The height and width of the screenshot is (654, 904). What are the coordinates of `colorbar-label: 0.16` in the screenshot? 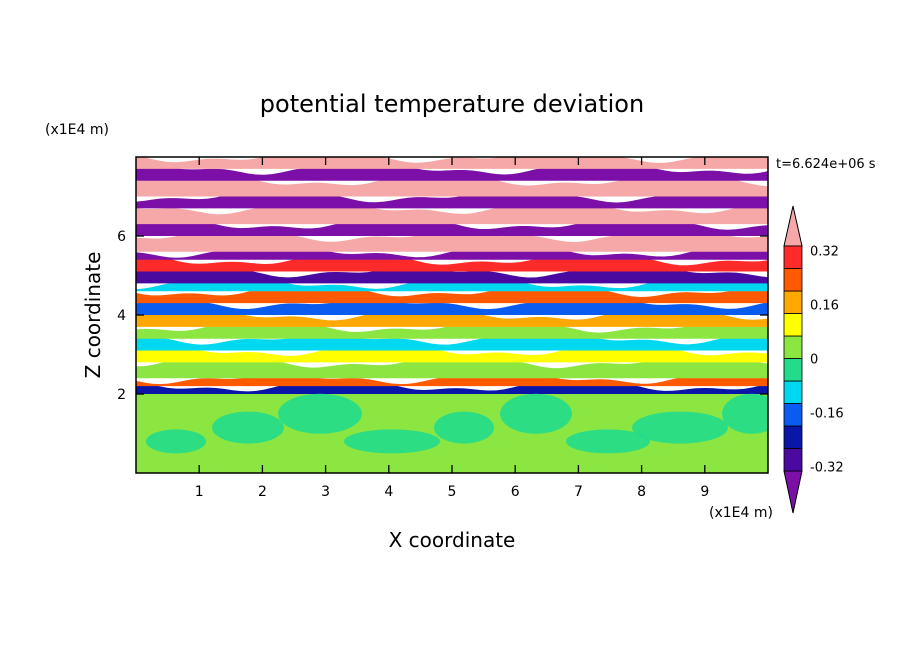 It's located at (824, 306).